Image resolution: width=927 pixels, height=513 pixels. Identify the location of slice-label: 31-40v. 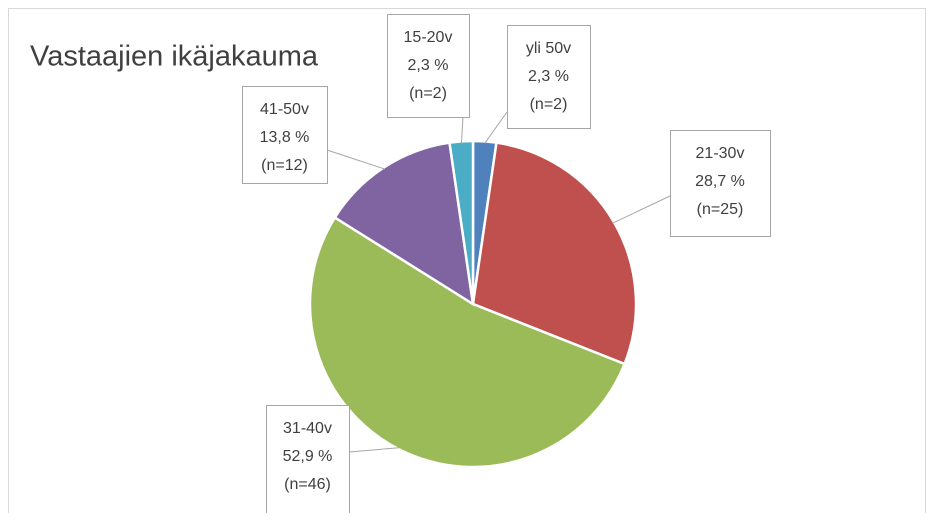
(307, 428).